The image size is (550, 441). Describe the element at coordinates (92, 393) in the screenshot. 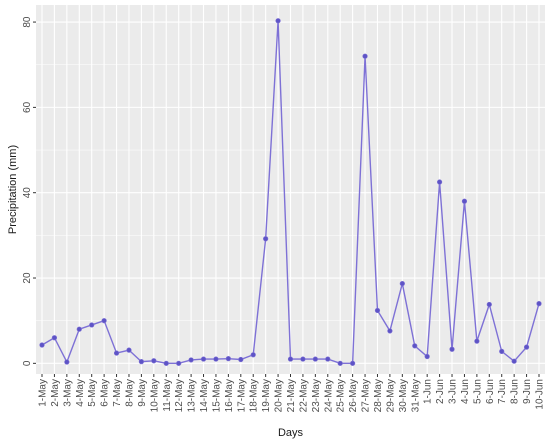

I see `x-tick-label: 5-May` at that location.